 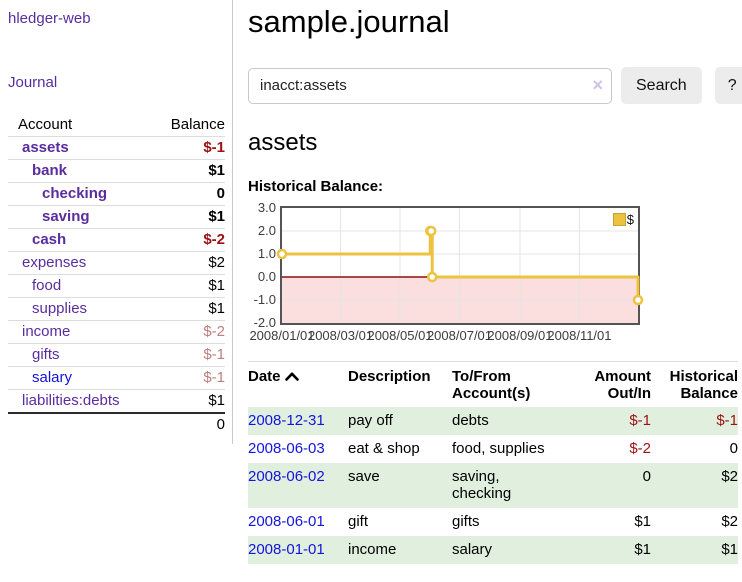 What do you see at coordinates (116, 263) in the screenshot?
I see `account-row-expenses: expenses $2` at bounding box center [116, 263].